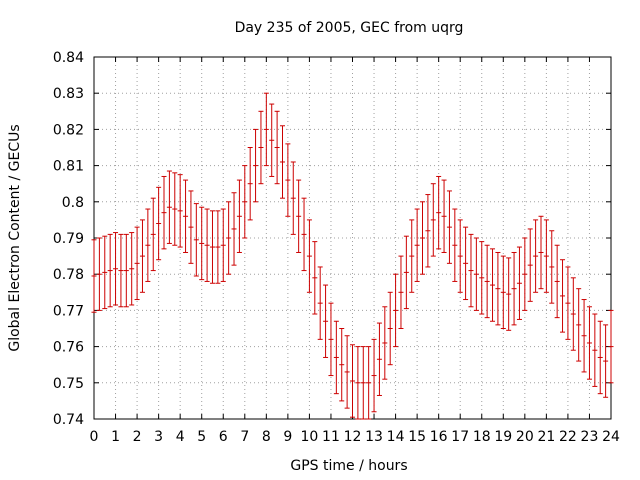 The image size is (640, 480). What do you see at coordinates (482, 437) in the screenshot?
I see `x-tick-label: 18` at bounding box center [482, 437].